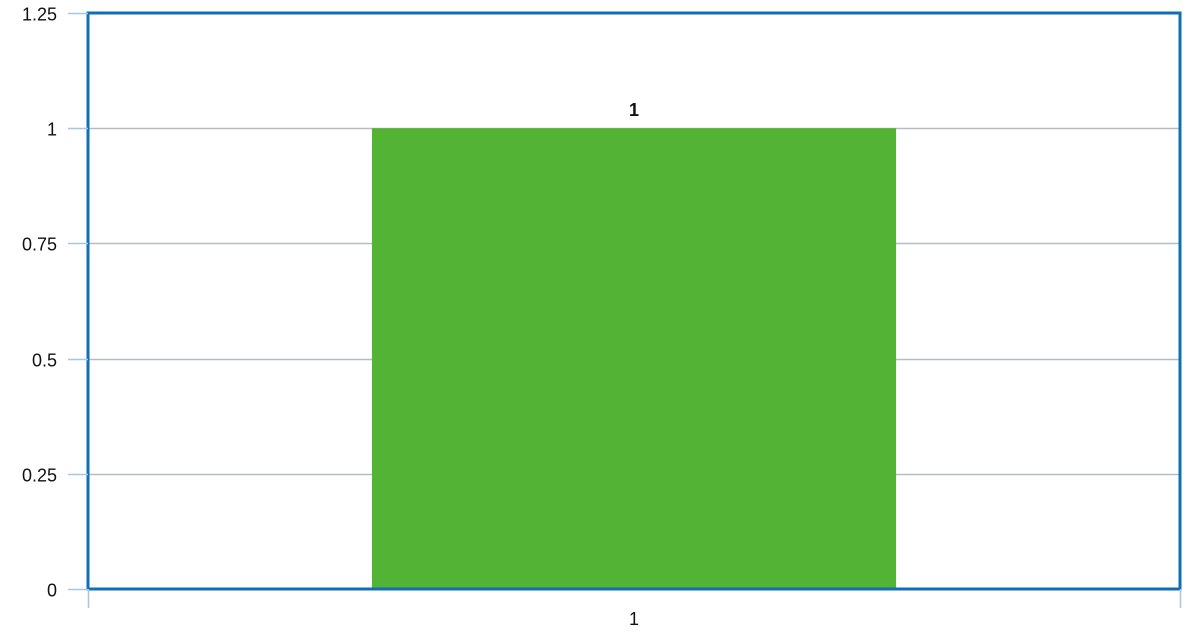 This screenshot has width=1189, height=633. I want to click on y-tick-label: 0, so click(52, 591).